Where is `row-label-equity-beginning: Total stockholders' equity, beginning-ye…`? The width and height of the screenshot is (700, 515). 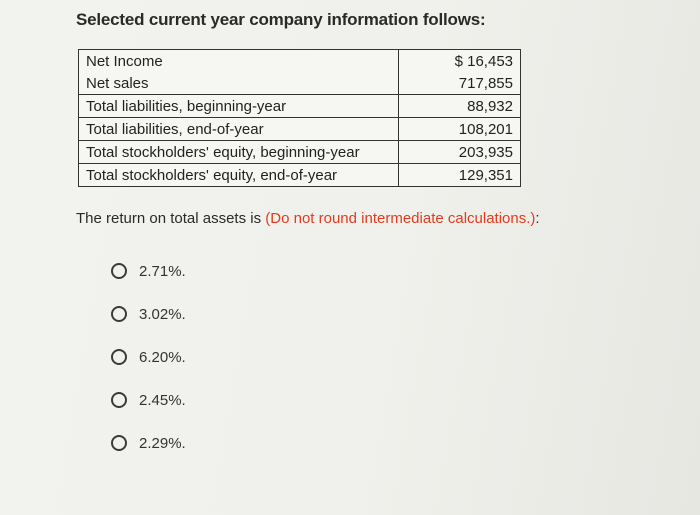
row-label-equity-beginning: Total stockholders' equity, beginning-ye… is located at coordinates (238, 152).